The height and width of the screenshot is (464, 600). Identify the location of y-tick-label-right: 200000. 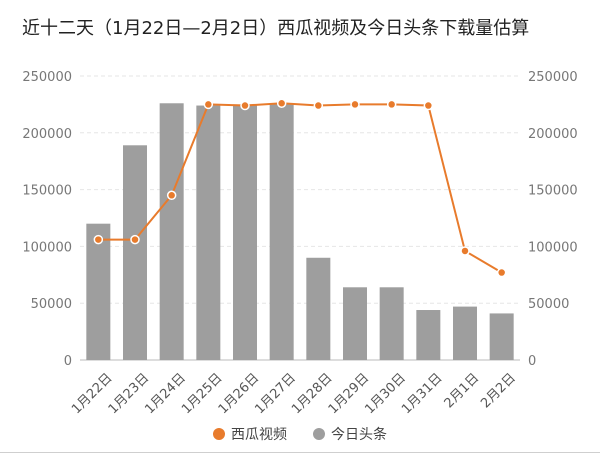
(553, 134).